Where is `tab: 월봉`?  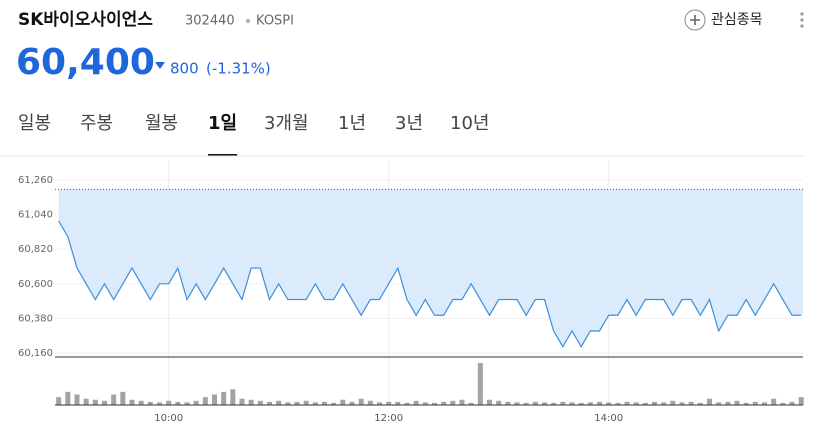 tab: 월봉 is located at coordinates (161, 123).